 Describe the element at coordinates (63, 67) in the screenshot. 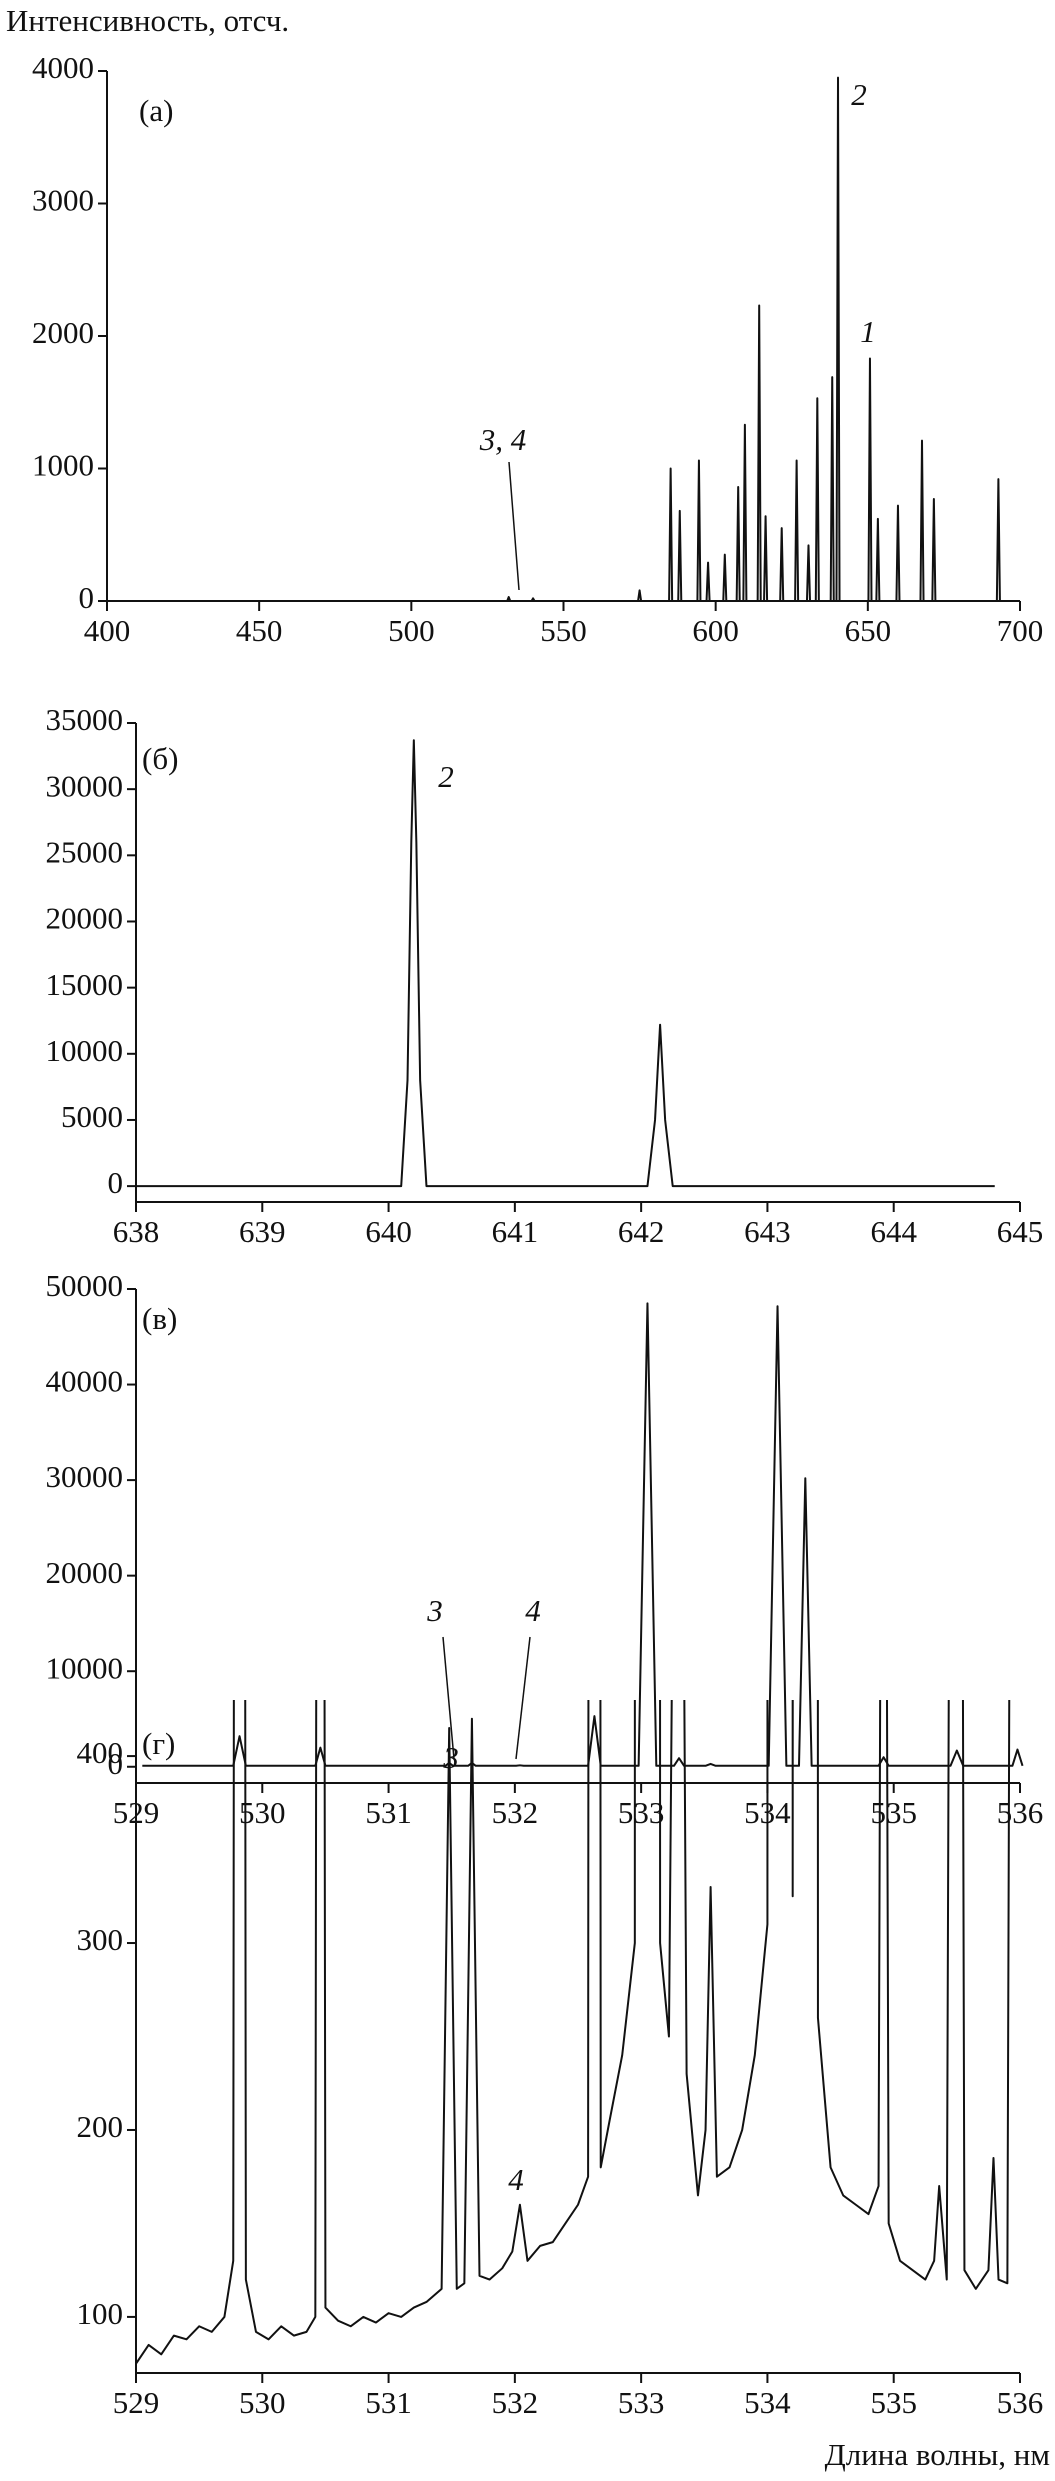

I see `y-tick-label: 4000` at that location.